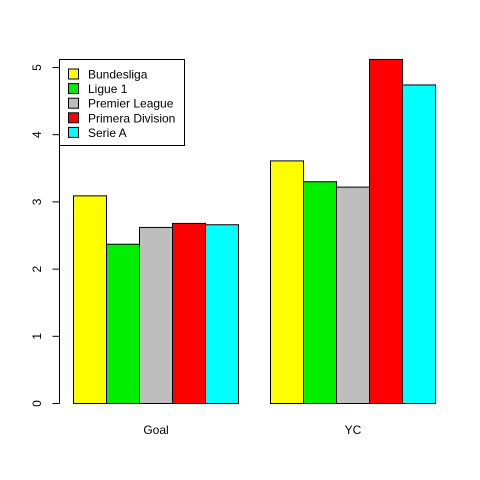 The width and height of the screenshot is (480, 480). Describe the element at coordinates (45, 235) in the screenshot. I see `y-axis: 0 1 2 3 4 5` at that location.